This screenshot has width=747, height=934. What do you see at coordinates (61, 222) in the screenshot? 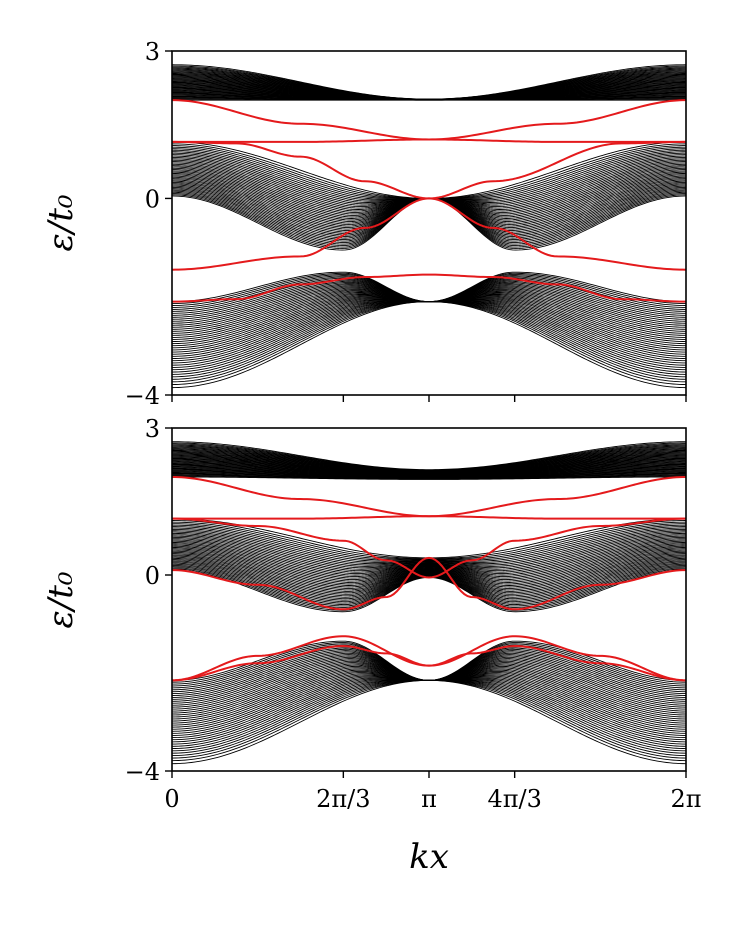
I see `top-y-axis-label: ε/t₀` at bounding box center [61, 222].